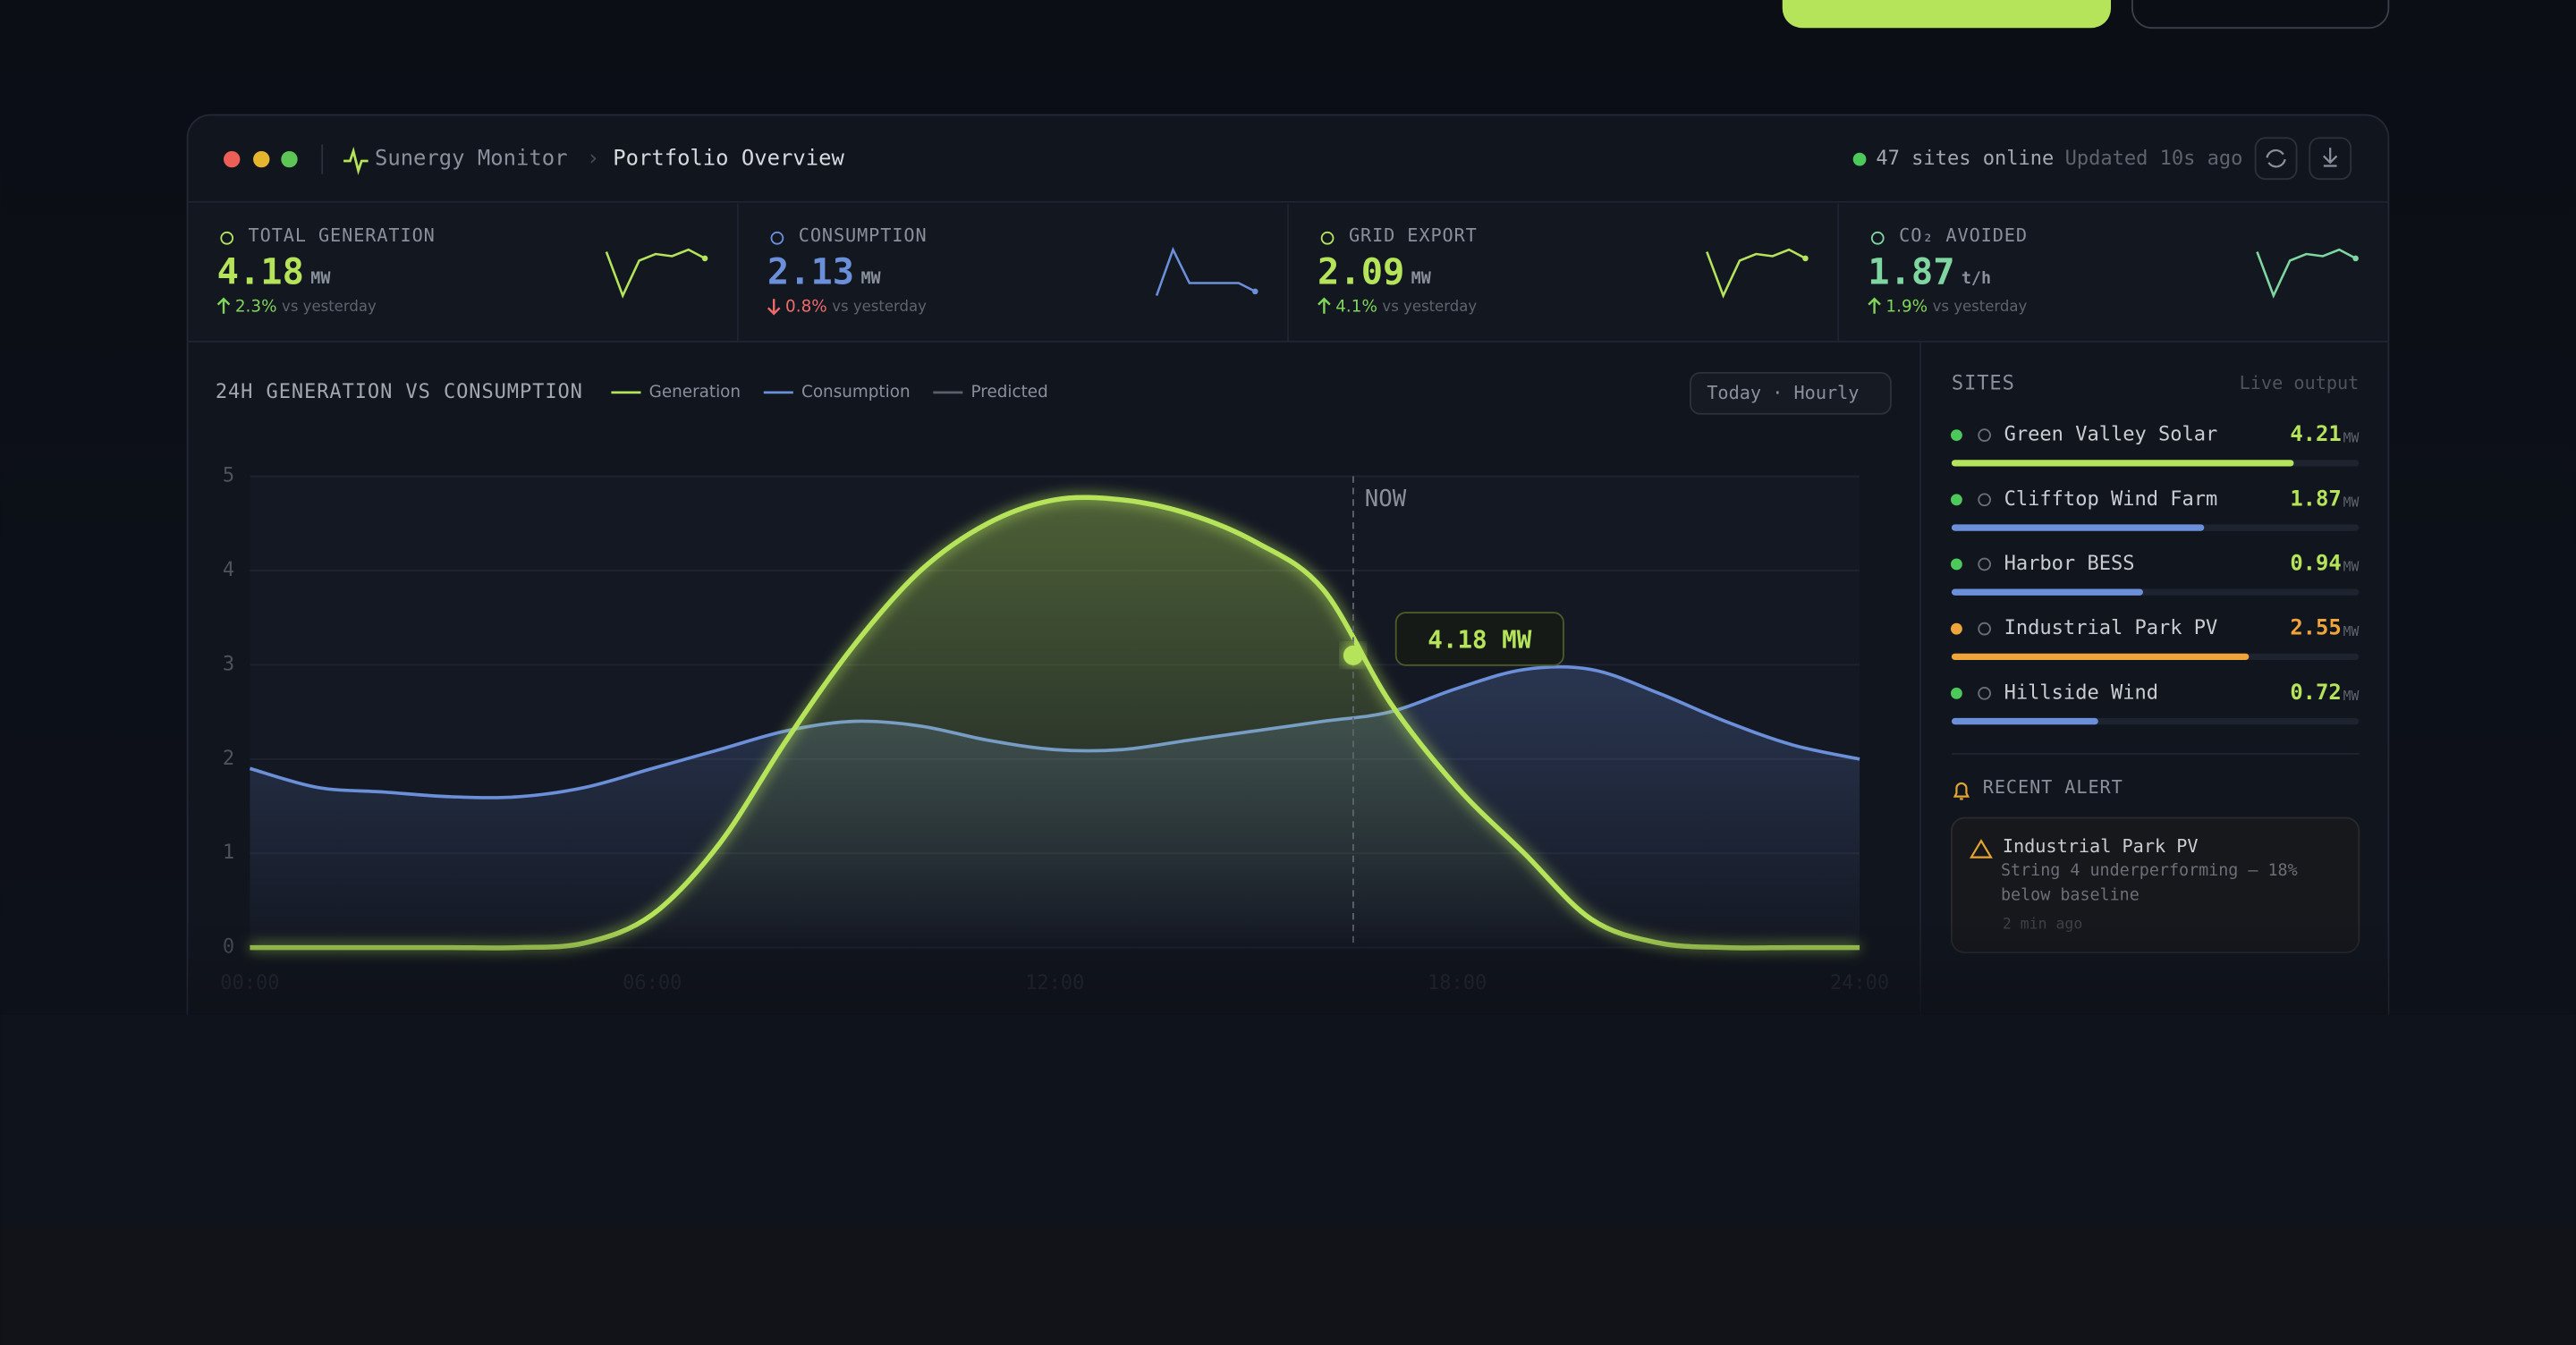 The width and height of the screenshot is (2576, 1345). Describe the element at coordinates (342, 235) in the screenshot. I see `kpi-label: TOTAL GENERATION` at that location.